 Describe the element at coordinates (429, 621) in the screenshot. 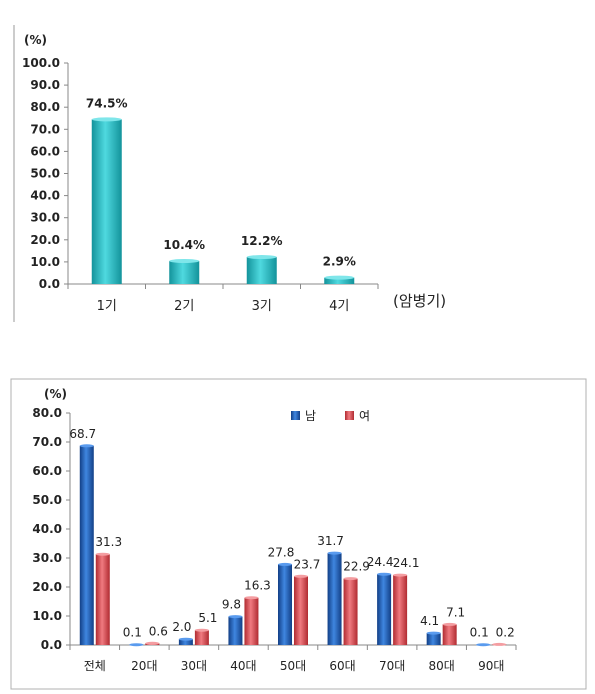

I see `chart2-data-label-male: 4.1` at that location.